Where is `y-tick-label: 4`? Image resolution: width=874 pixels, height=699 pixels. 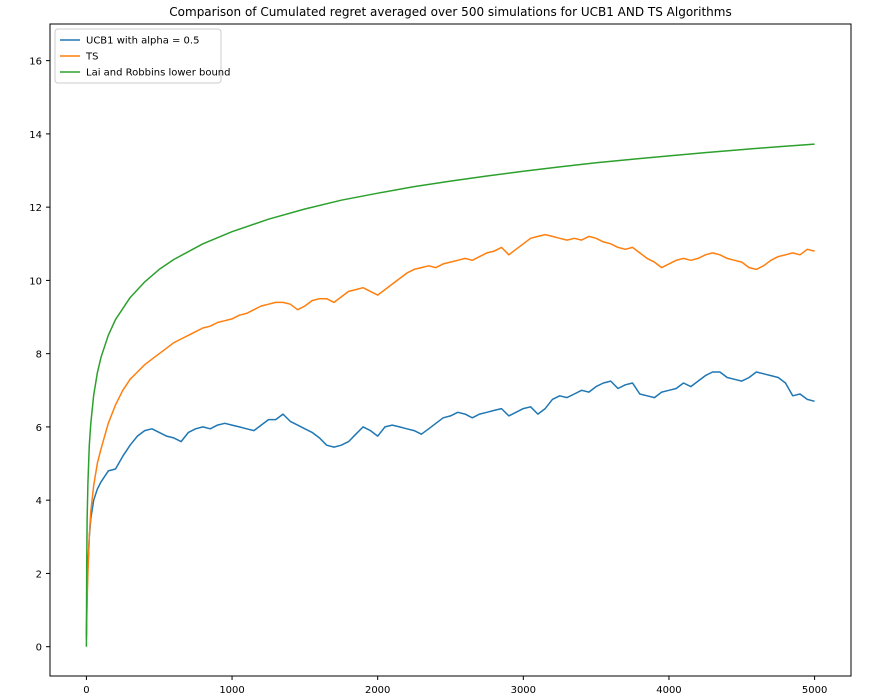 y-tick-label: 4 is located at coordinates (39, 501).